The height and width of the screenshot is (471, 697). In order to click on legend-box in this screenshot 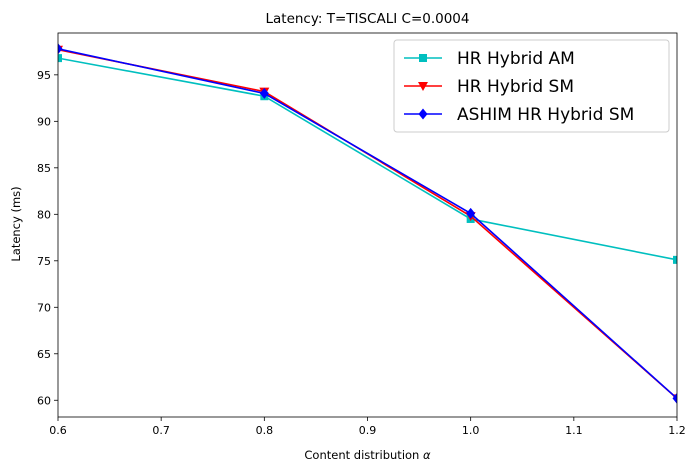, I will do `click(531, 86)`.